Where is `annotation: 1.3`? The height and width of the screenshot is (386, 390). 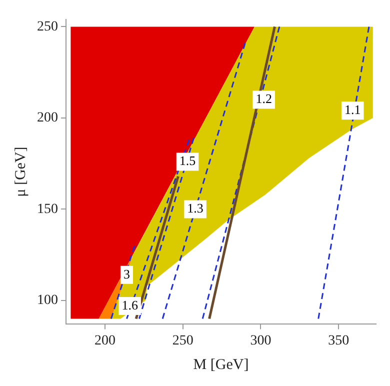 annotation: 1.3 is located at coordinates (195, 208).